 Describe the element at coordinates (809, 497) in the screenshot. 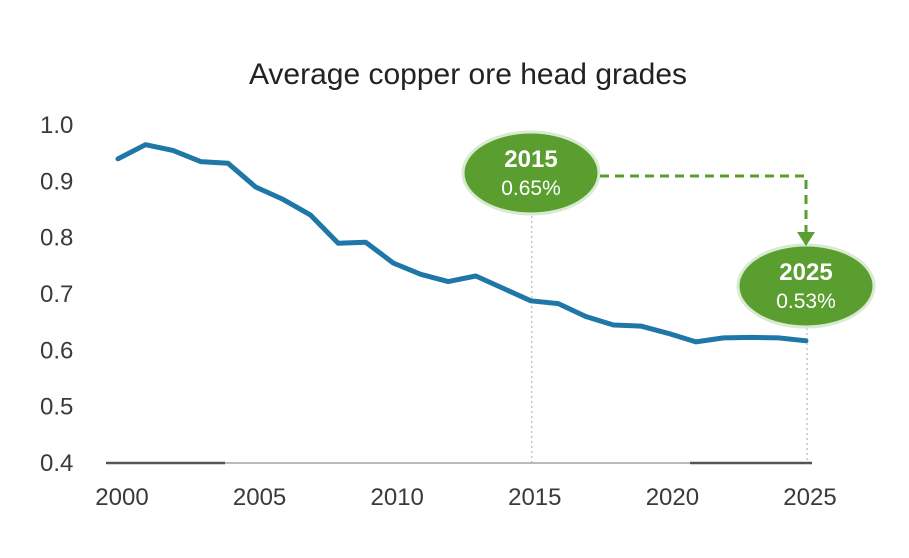

I see `x-tick-label: 2025` at that location.